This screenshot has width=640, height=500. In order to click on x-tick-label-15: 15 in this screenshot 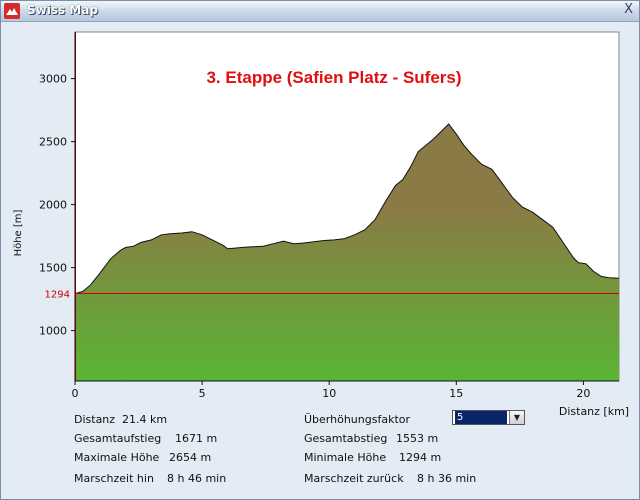, I will do `click(456, 393)`.